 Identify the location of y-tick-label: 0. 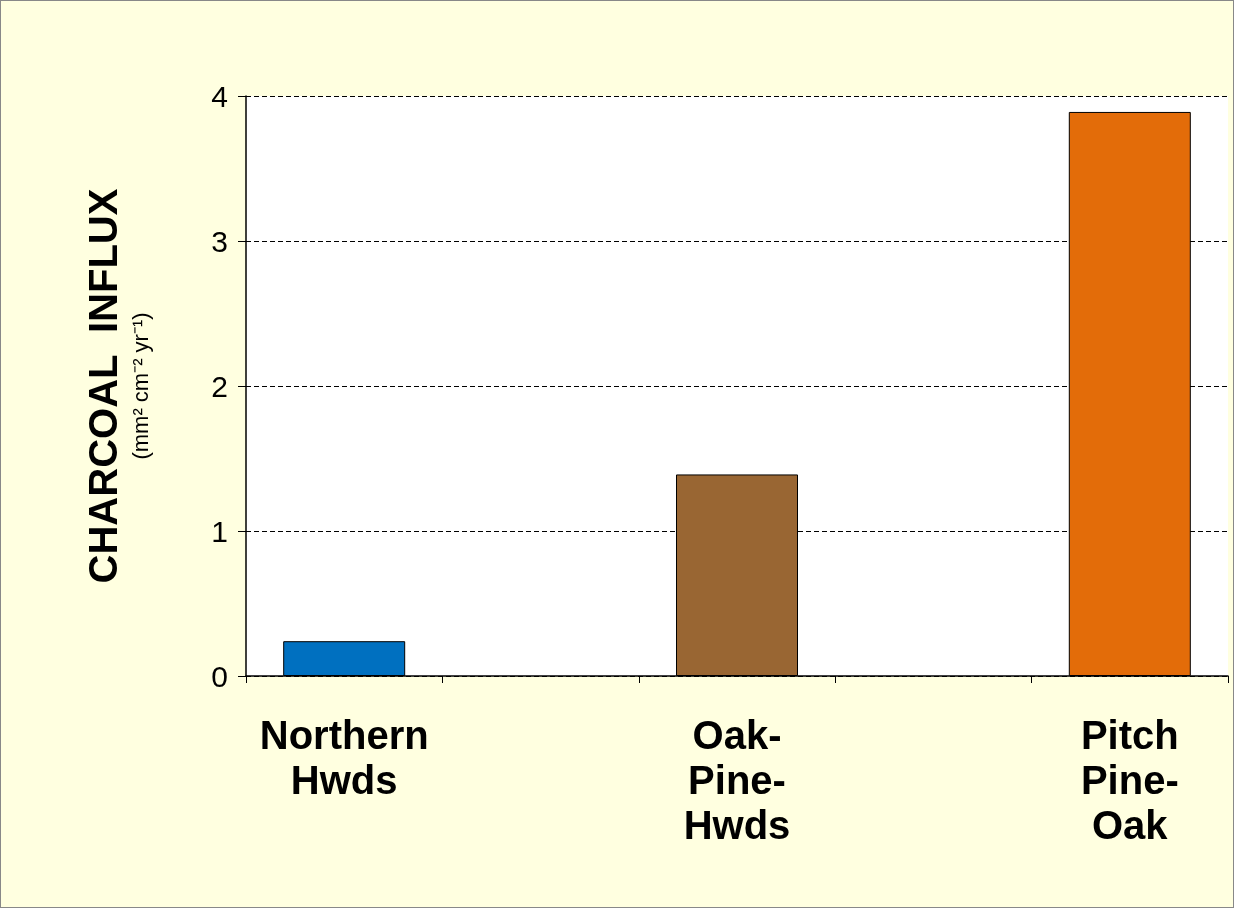
(219, 676).